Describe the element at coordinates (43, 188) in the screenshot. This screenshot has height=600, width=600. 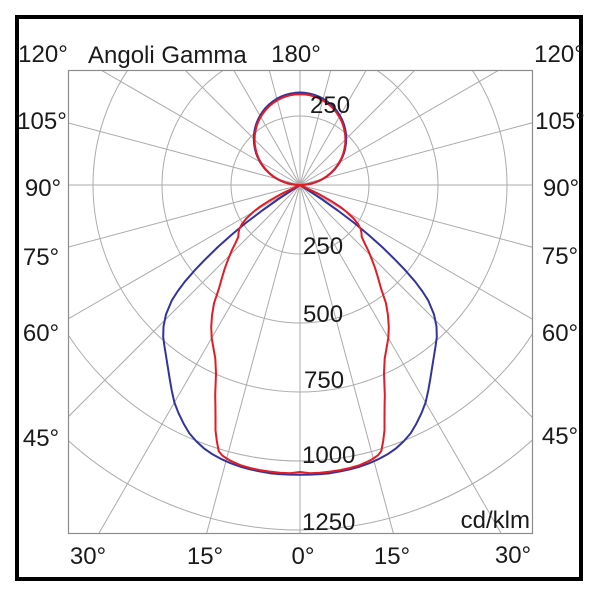
I see `angle-label-left-90: 90°` at that location.